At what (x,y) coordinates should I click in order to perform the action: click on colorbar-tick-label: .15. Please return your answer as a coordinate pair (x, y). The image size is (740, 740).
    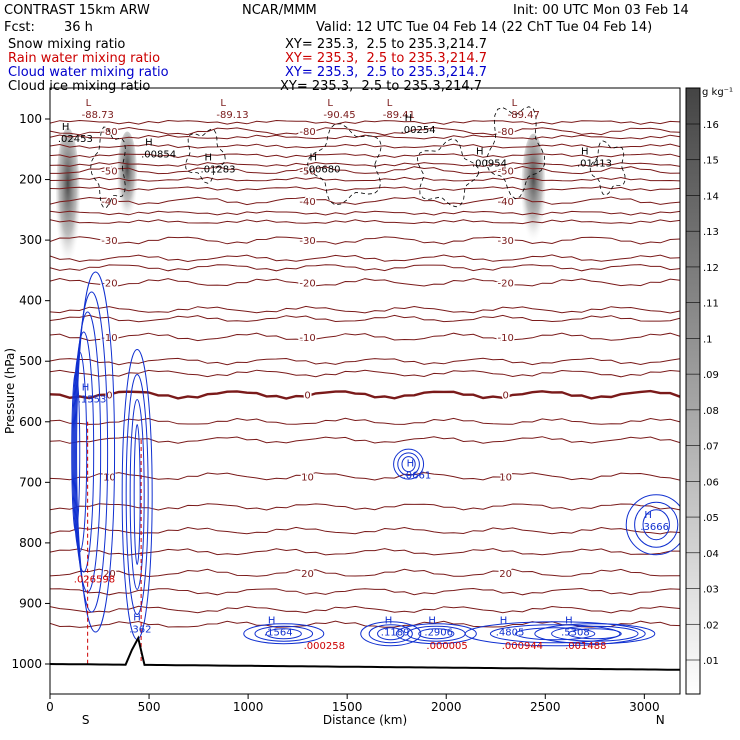
    Looking at the image, I should click on (711, 161).